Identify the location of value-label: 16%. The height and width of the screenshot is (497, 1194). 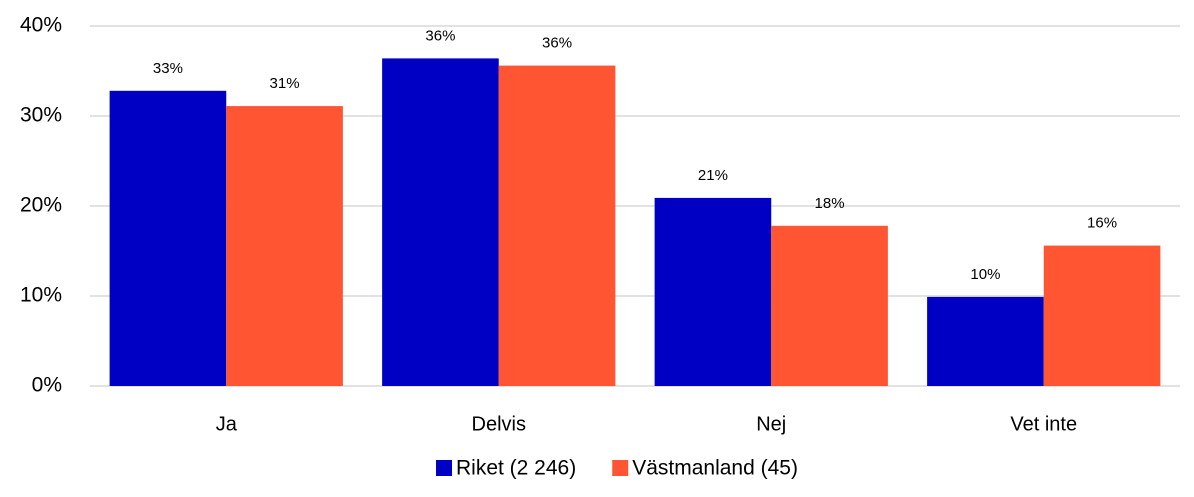
(1102, 223).